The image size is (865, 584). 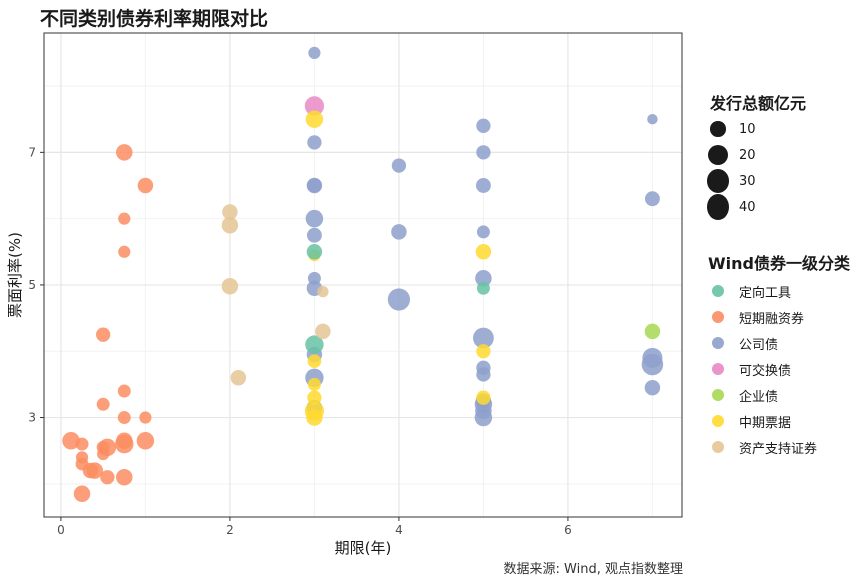 I want to click on category-legend-item: 公司债, so click(x=742, y=343).